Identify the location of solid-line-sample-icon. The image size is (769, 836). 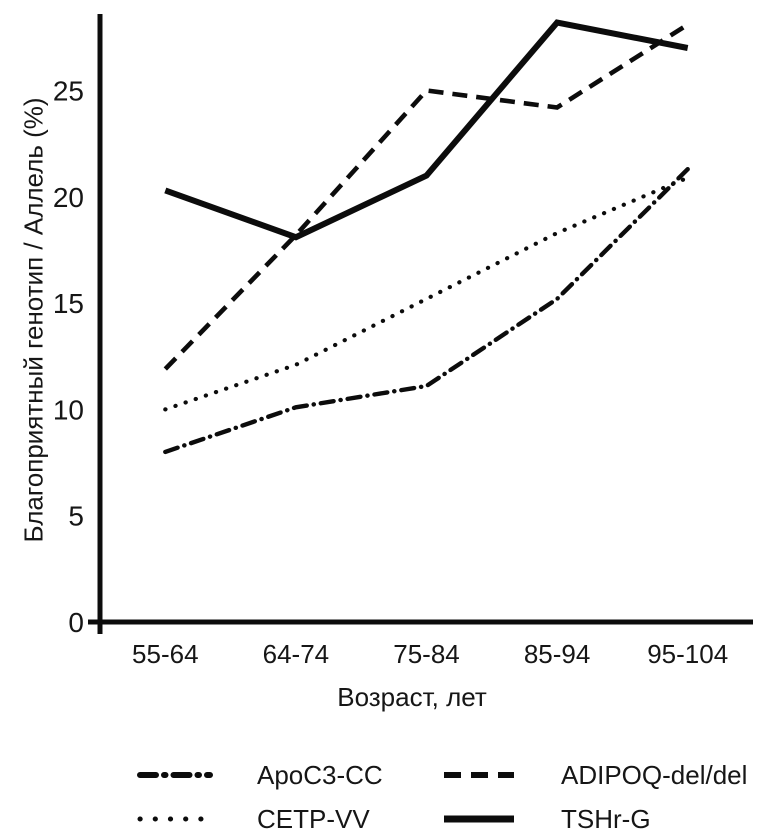
(479, 819).